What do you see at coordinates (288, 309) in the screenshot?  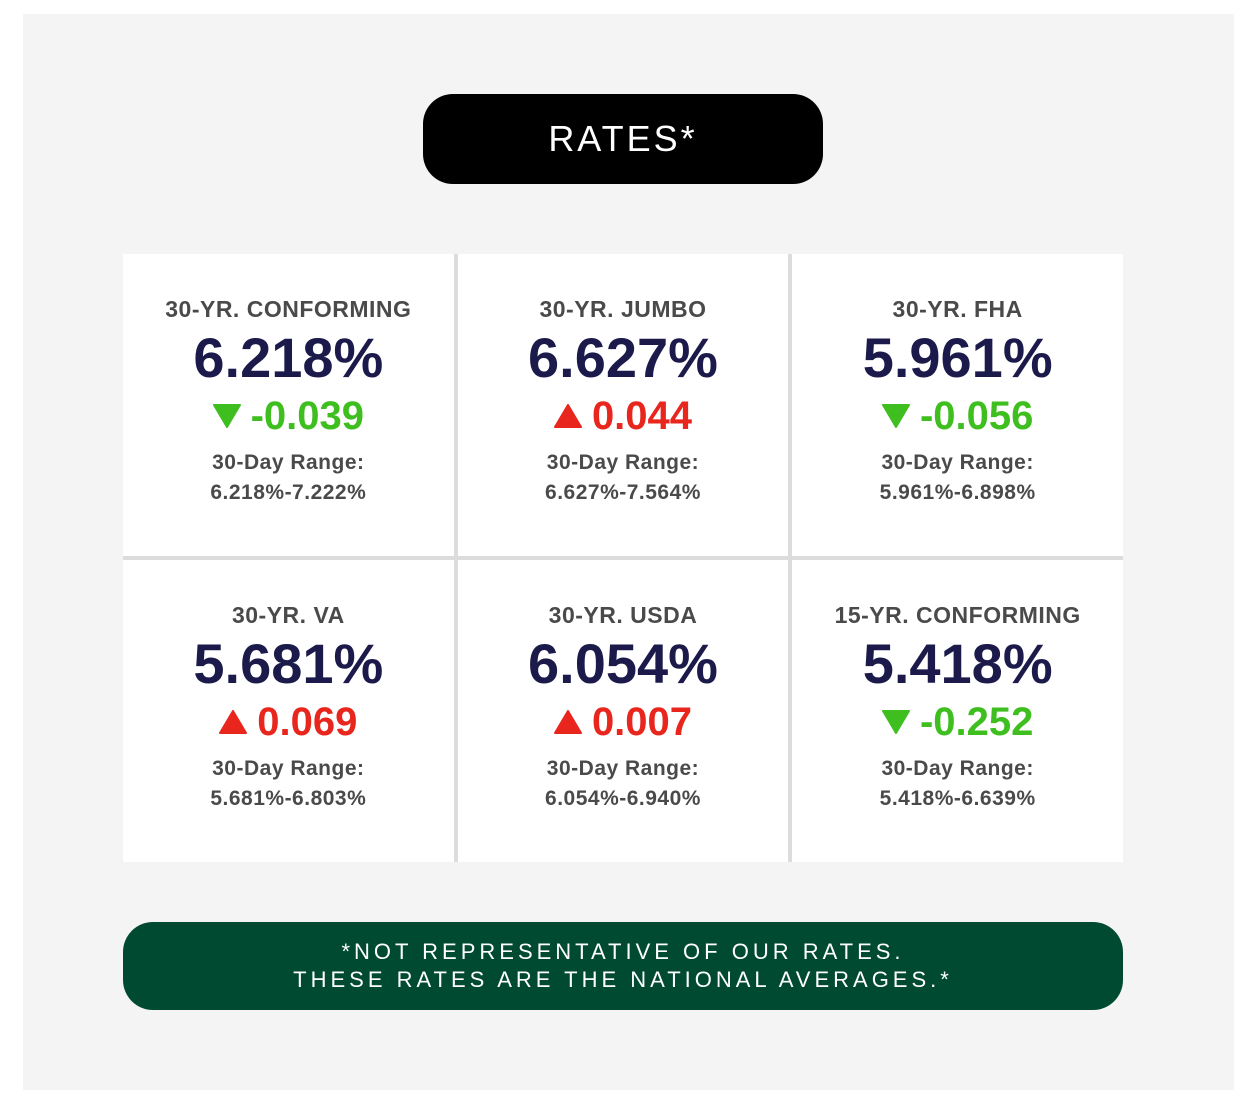 I see `rate-card-title: 30-YR. CONFORMING` at bounding box center [288, 309].